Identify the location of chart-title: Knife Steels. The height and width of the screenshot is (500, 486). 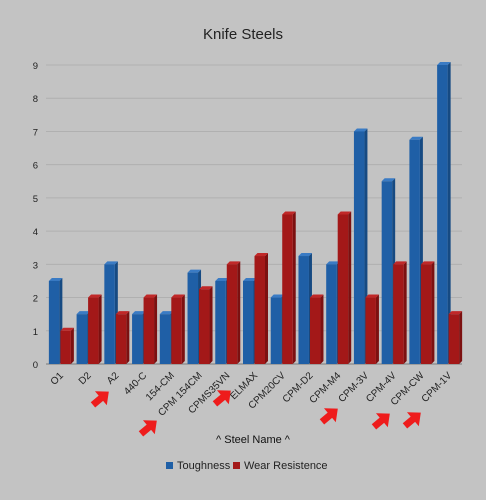
(243, 34).